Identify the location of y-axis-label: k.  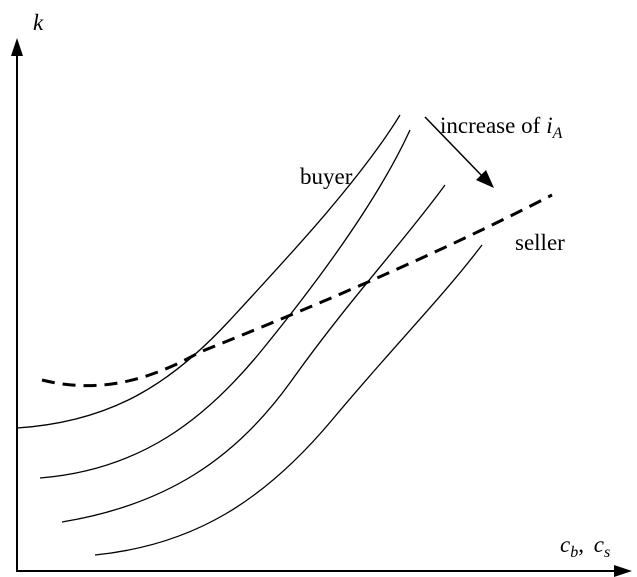
(38, 22).